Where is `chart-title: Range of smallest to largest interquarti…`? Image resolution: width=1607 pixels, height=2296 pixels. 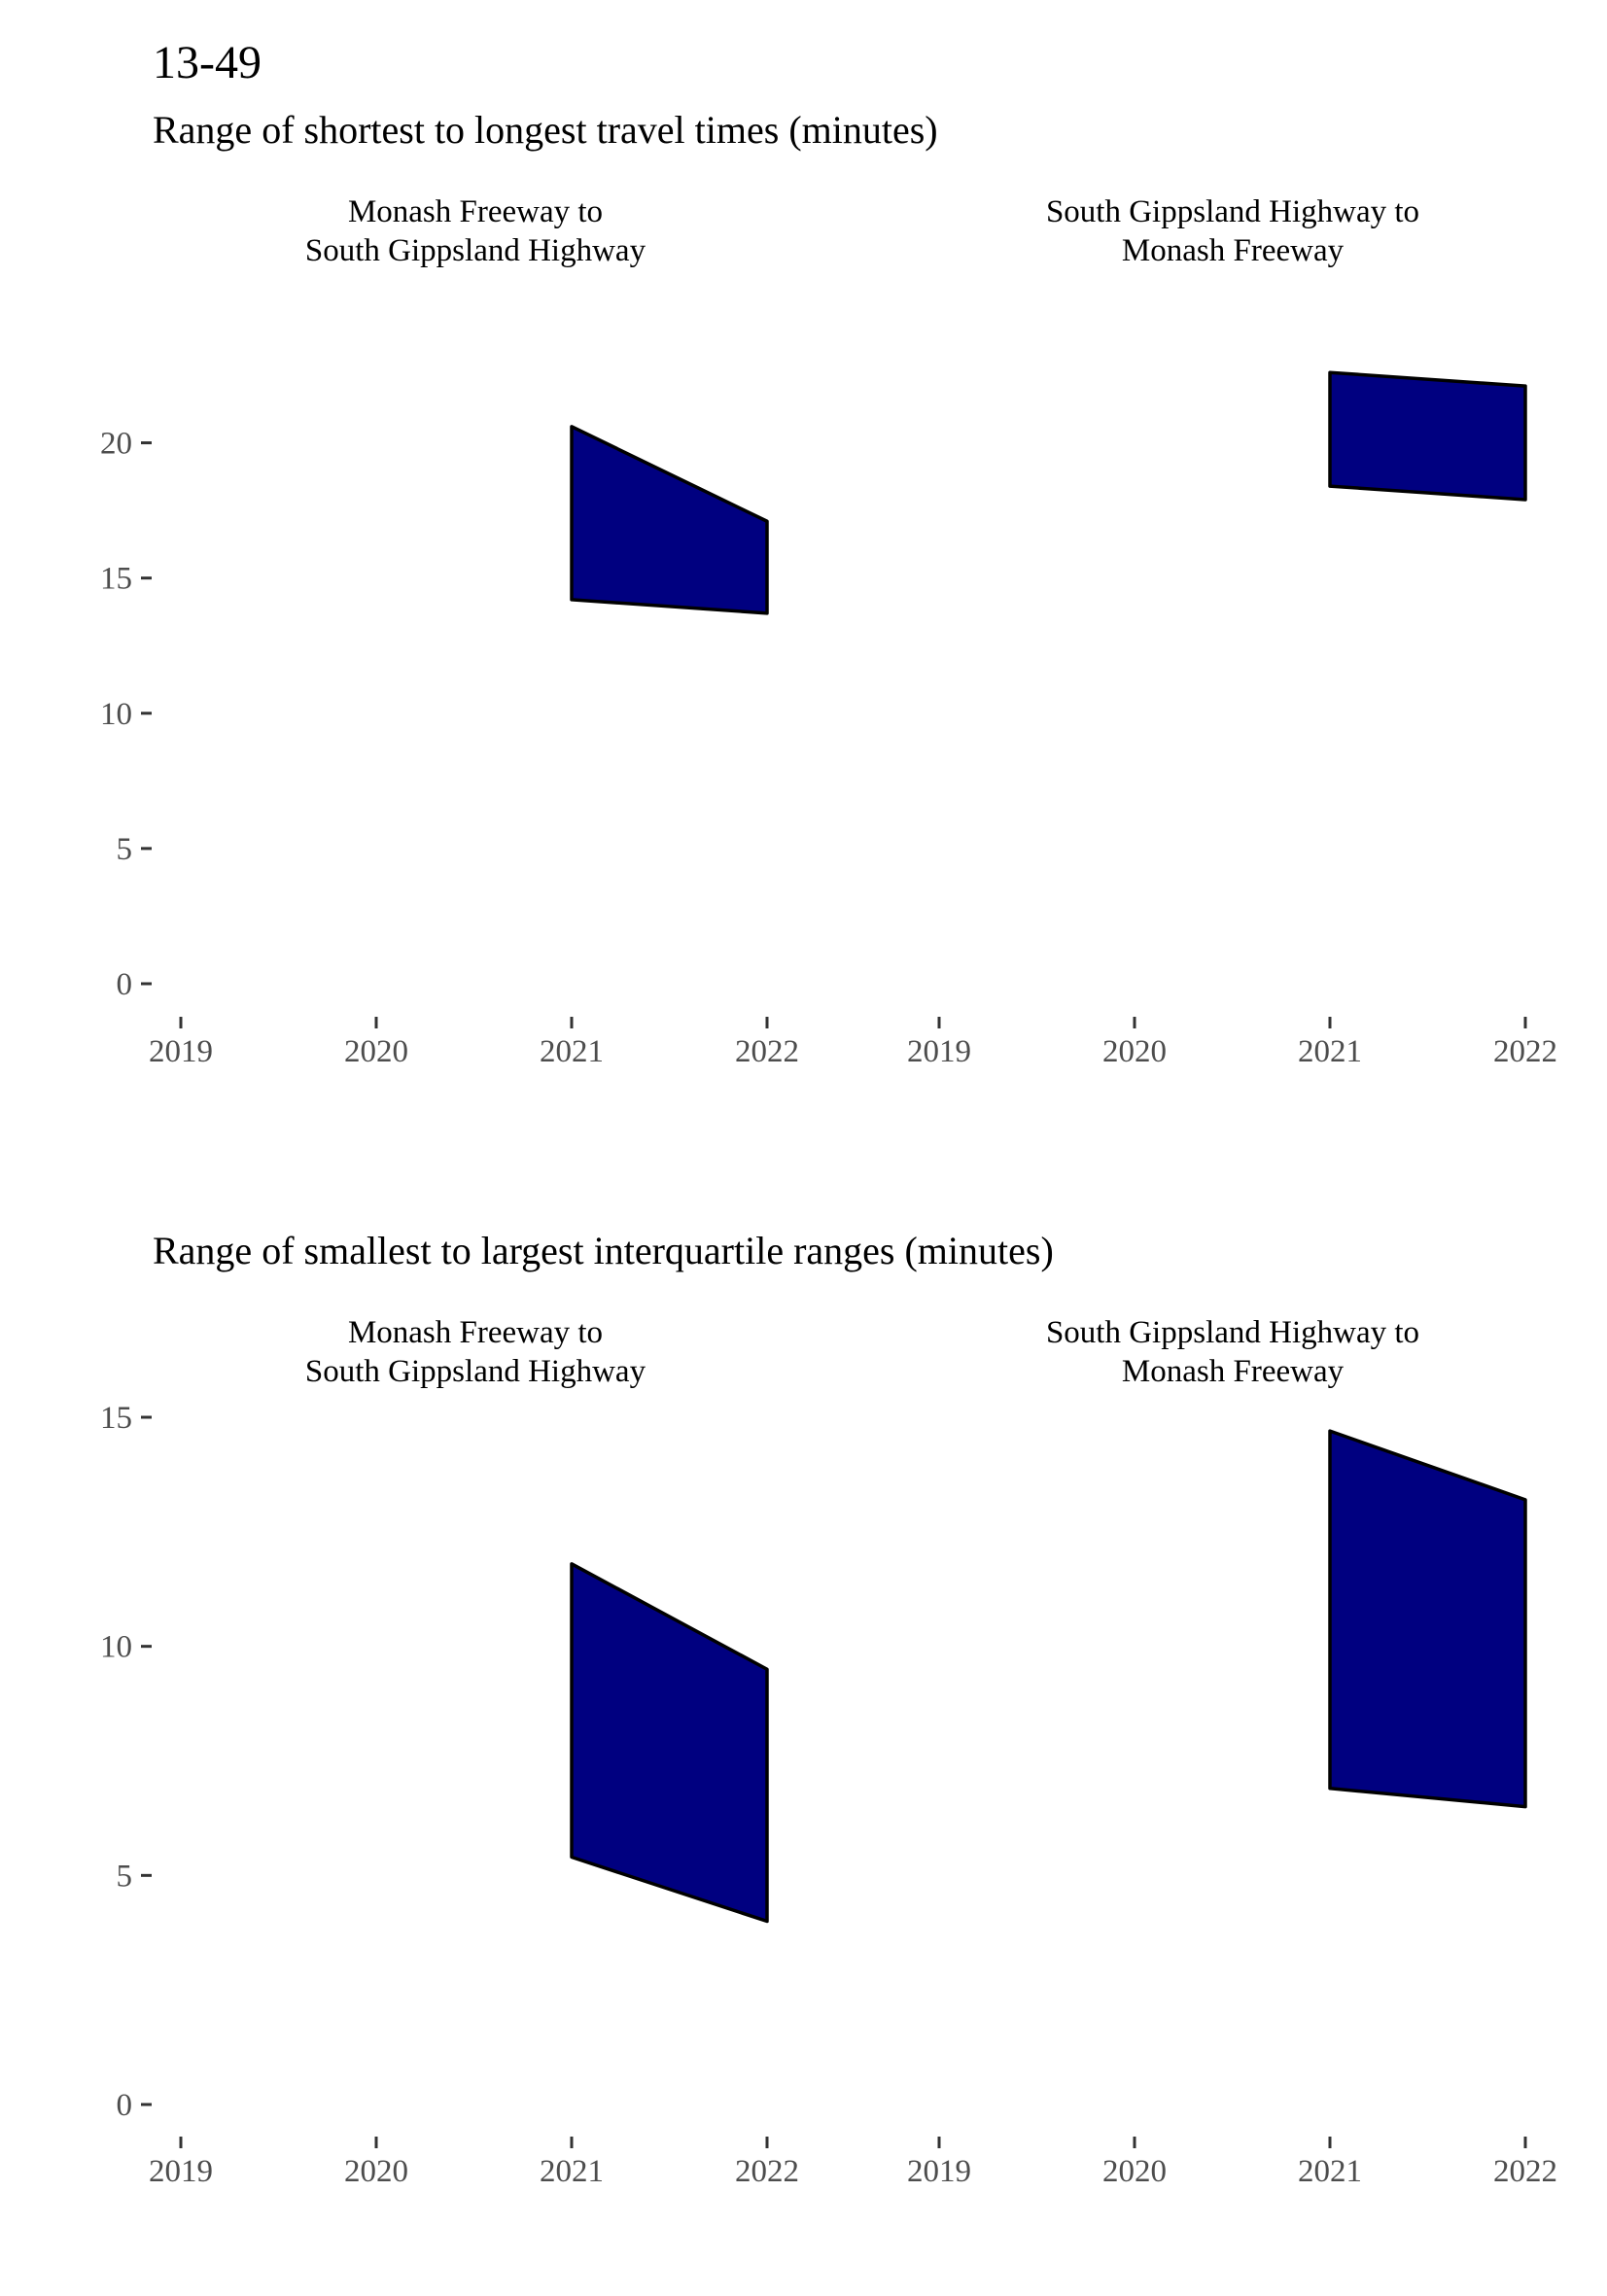 chart-title: Range of smallest to largest interquarti… is located at coordinates (603, 1250).